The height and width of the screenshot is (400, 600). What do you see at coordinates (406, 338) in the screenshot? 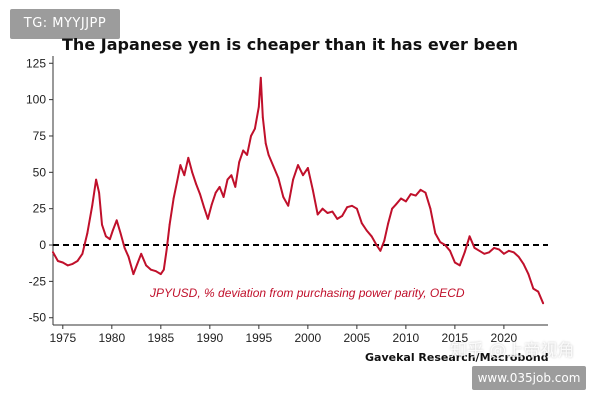
I see `x-tick-label: 2010` at bounding box center [406, 338].